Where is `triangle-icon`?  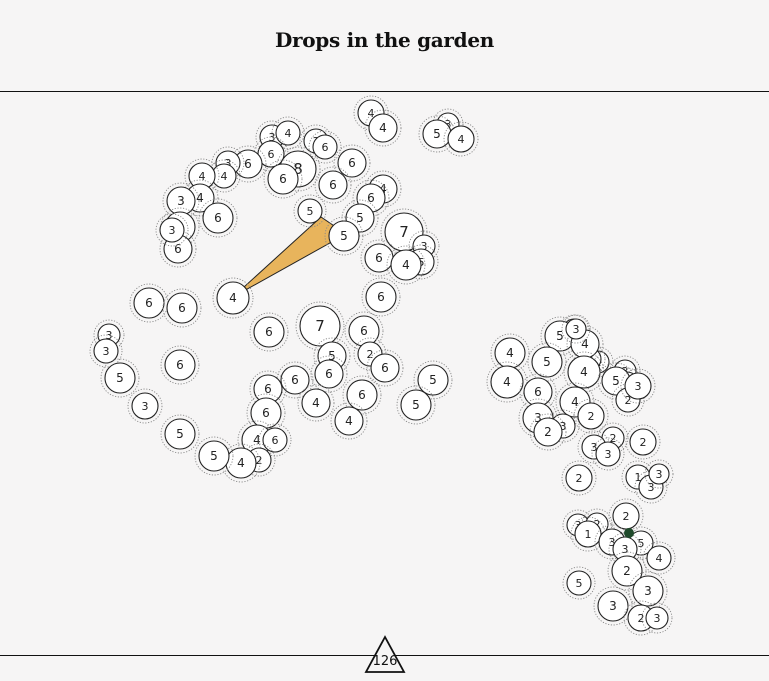
triangle-icon is located at coordinates (385, 654).